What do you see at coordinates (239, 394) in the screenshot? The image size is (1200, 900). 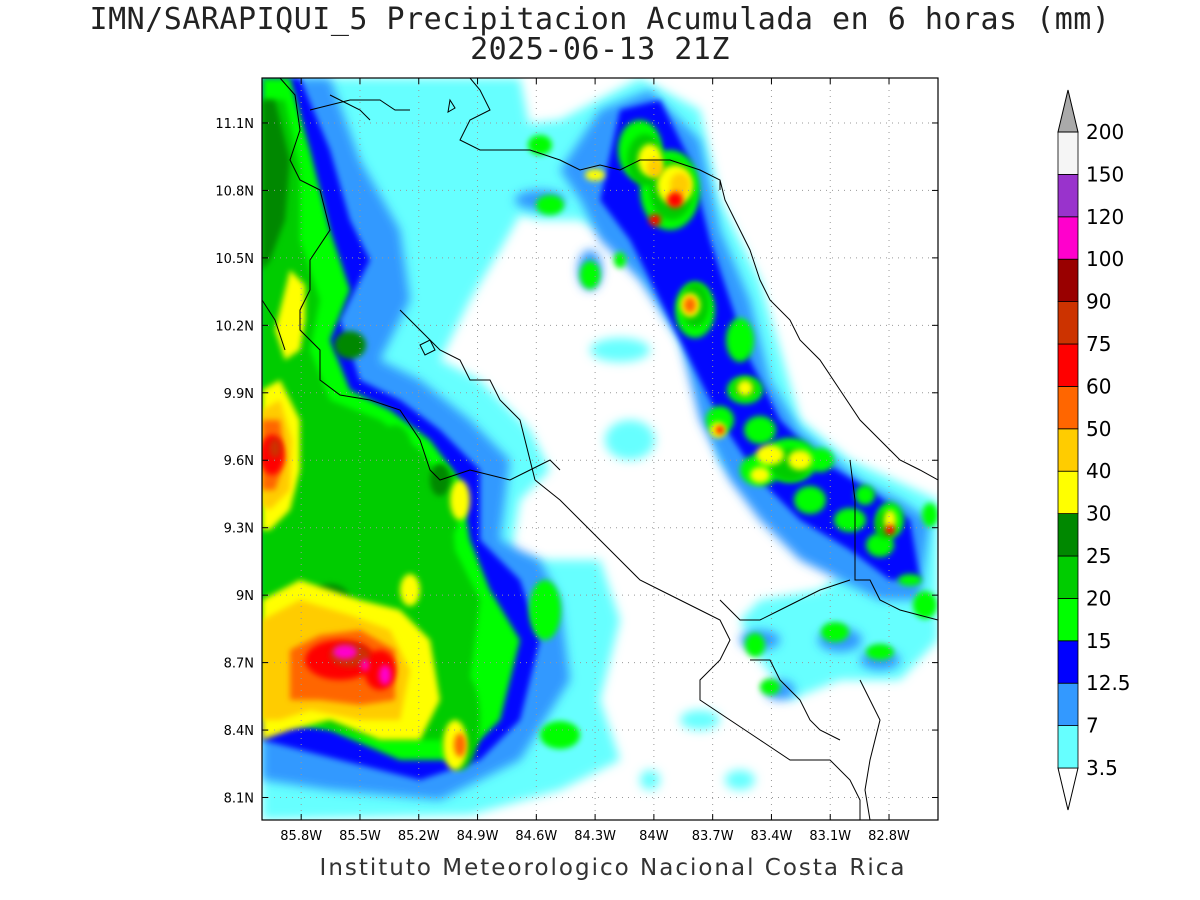 I see `lat-tick-label: 9.9N` at bounding box center [239, 394].